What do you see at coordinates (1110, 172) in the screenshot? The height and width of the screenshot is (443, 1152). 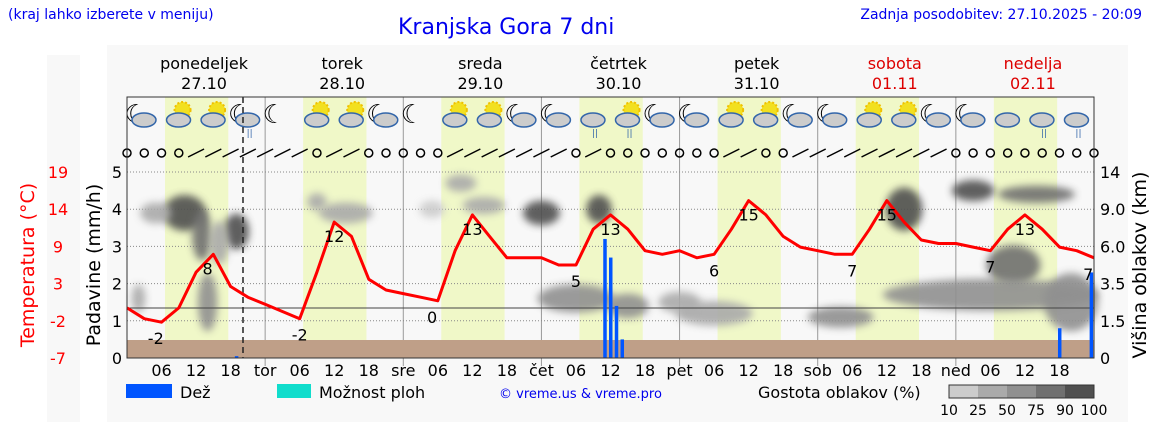 I see `cloud-height-tick: 14` at bounding box center [1110, 172].